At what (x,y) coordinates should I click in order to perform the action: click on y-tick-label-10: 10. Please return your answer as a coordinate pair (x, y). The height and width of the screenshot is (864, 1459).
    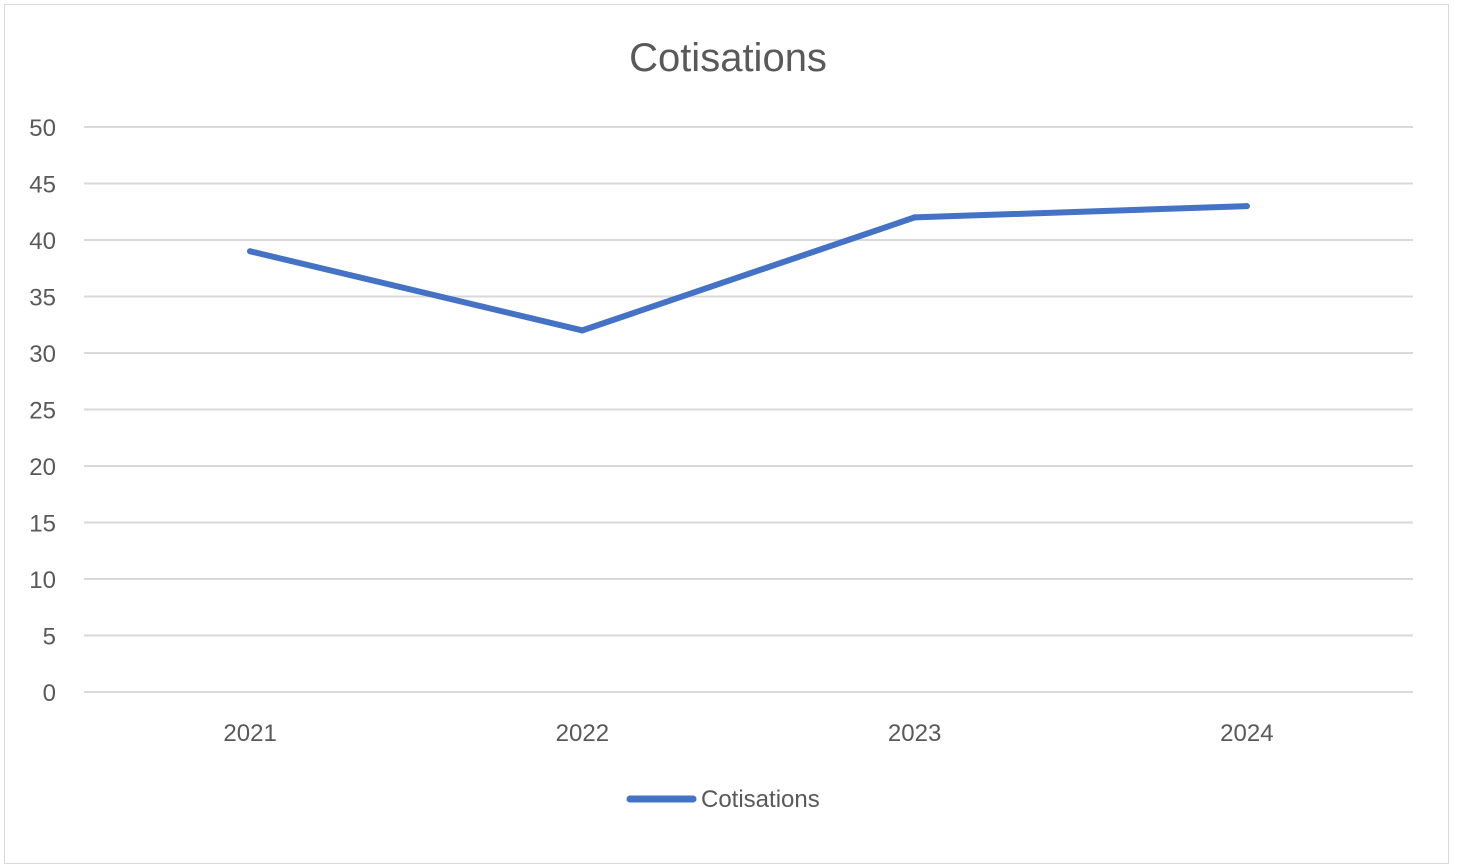
    Looking at the image, I should click on (42, 580).